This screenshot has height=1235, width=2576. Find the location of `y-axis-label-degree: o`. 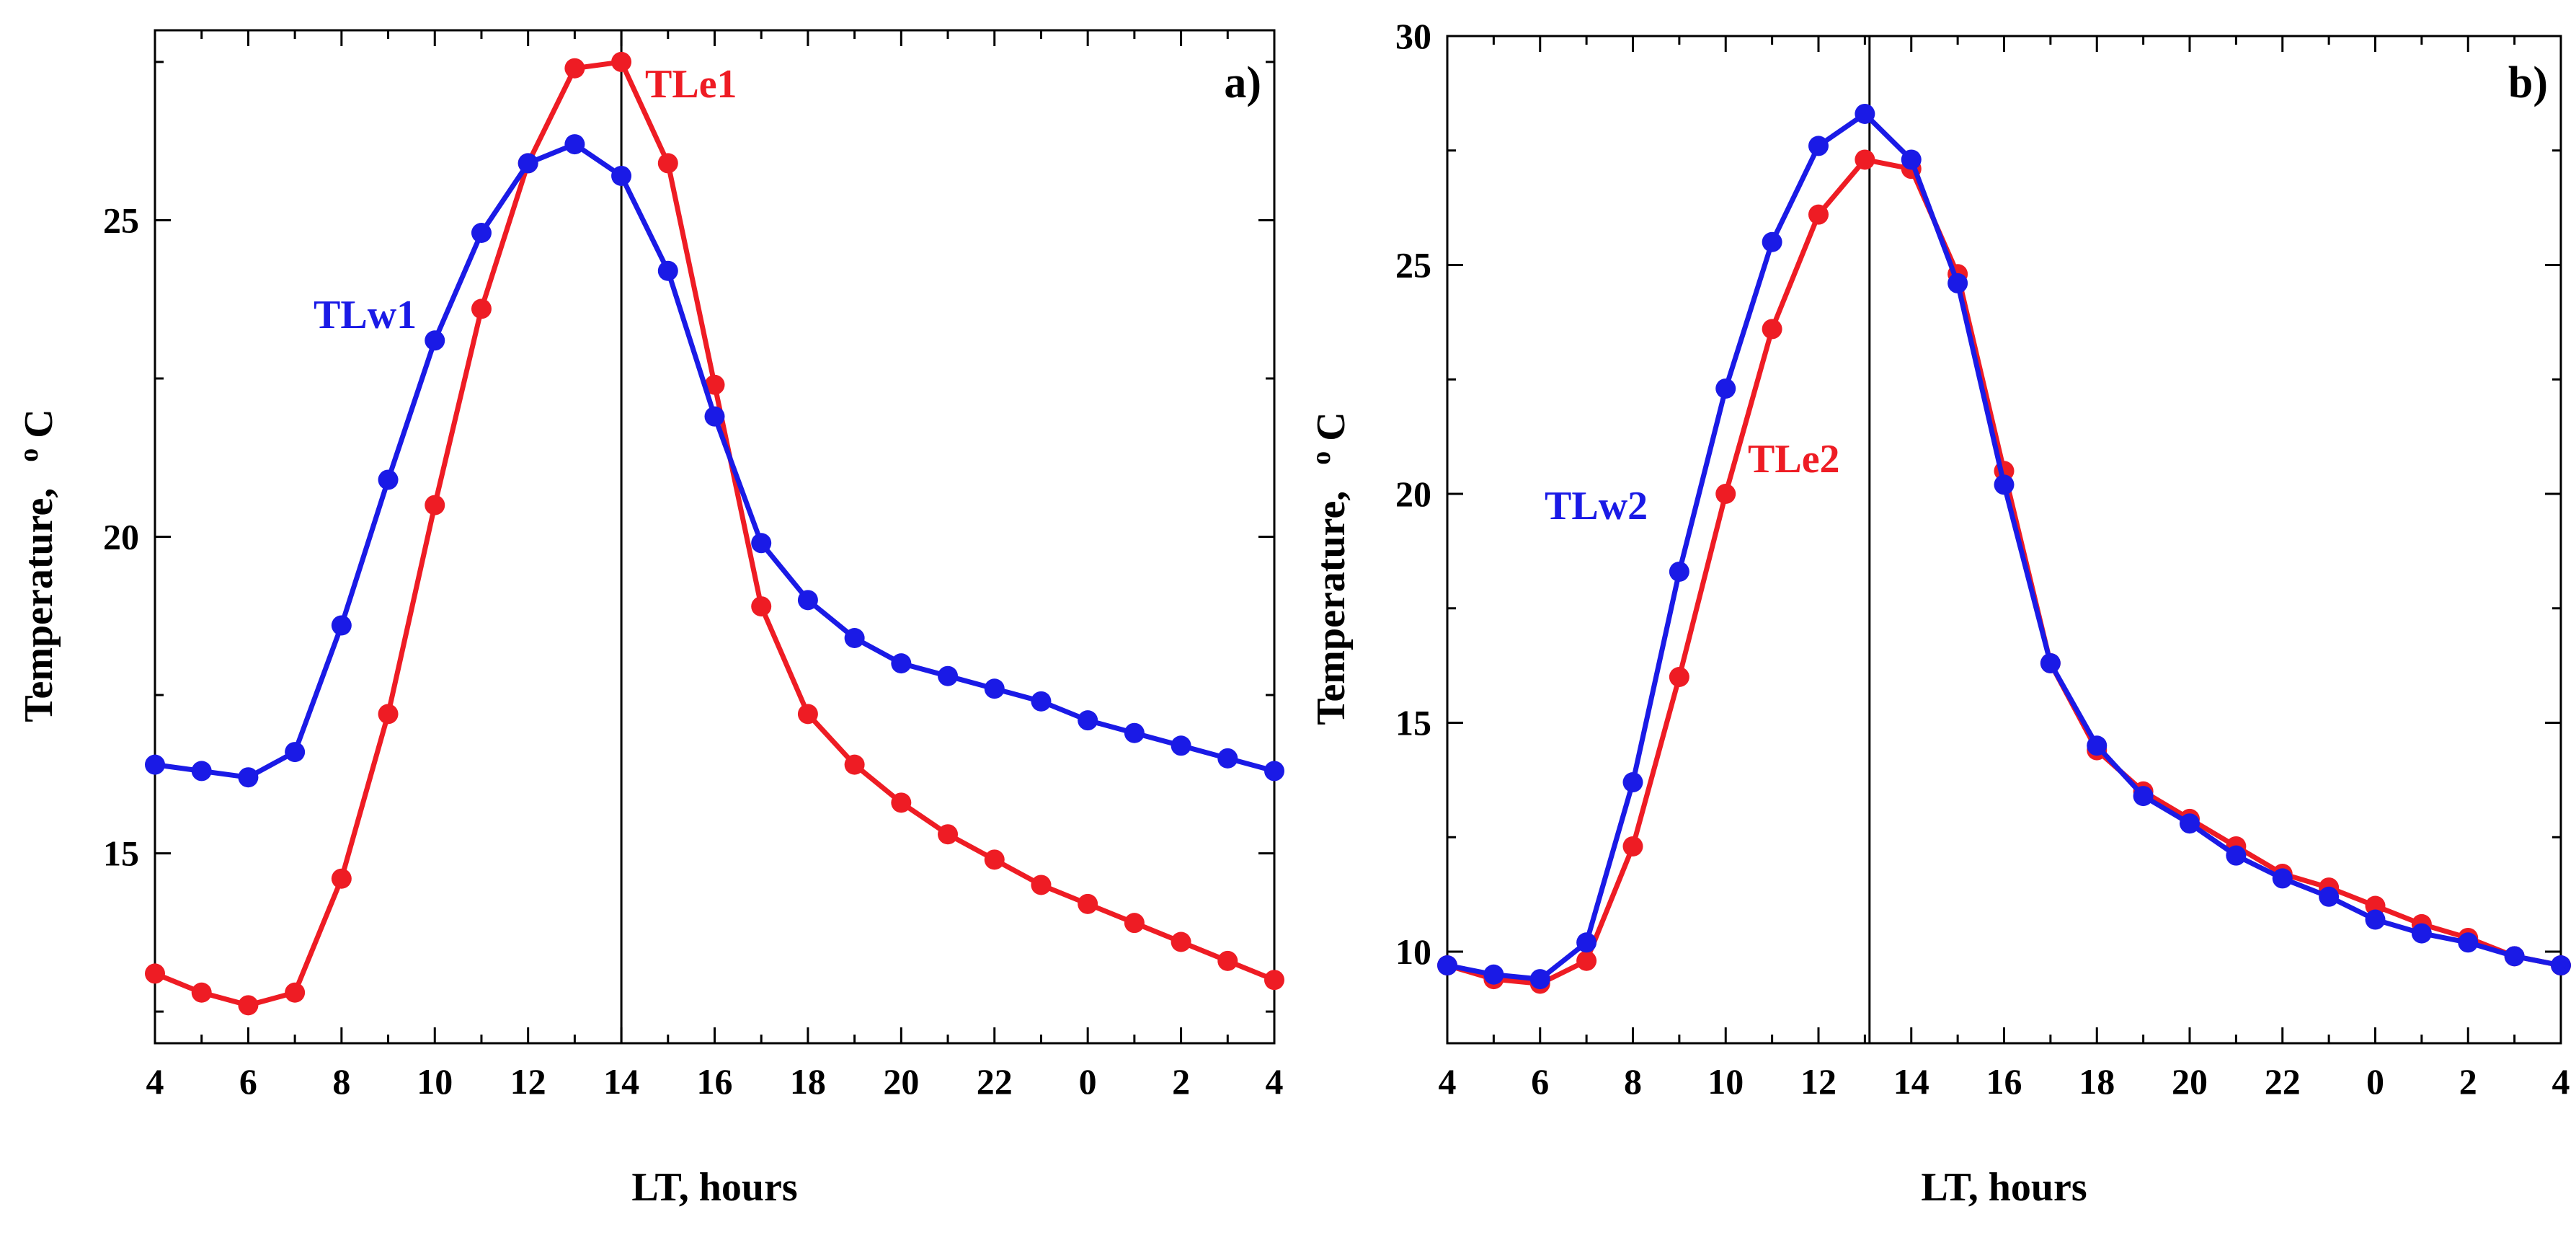

y-axis-label-degree: o is located at coordinates (1321, 458).